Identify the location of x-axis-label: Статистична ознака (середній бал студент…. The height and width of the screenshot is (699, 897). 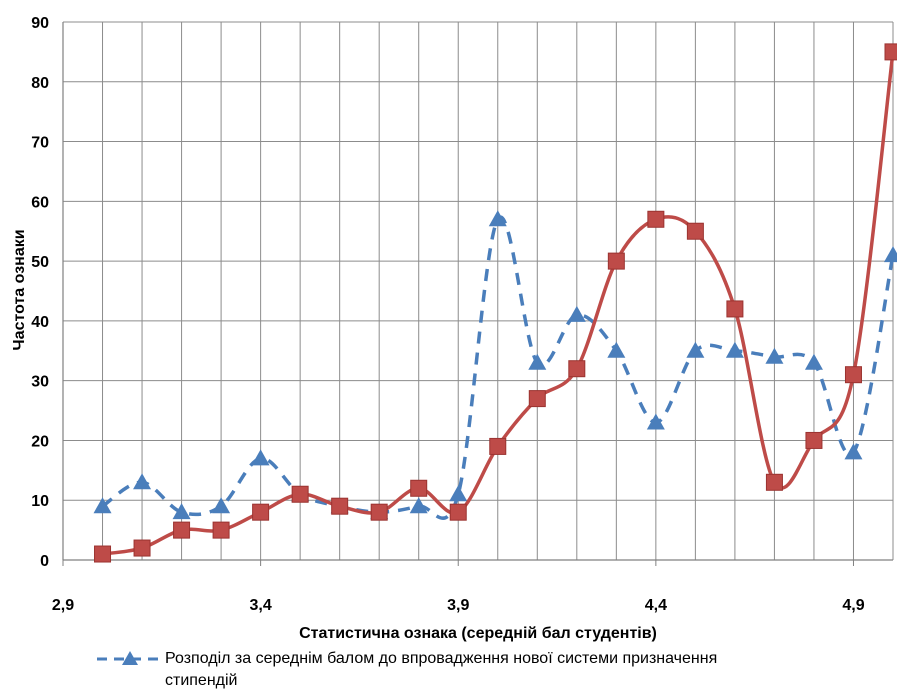
(478, 633).